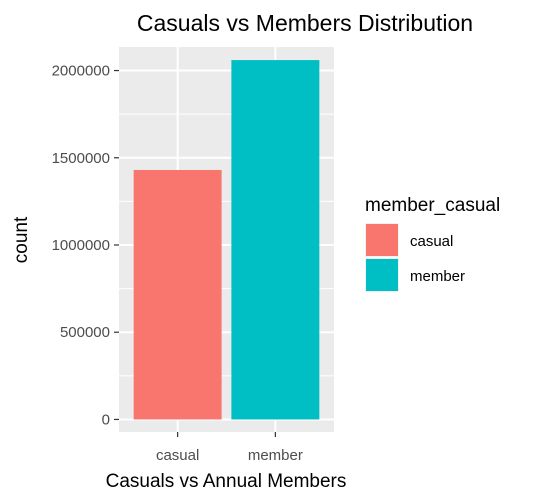 This screenshot has height=502, width=540. What do you see at coordinates (177, 455) in the screenshot?
I see `x-tick-label: casual` at bounding box center [177, 455].